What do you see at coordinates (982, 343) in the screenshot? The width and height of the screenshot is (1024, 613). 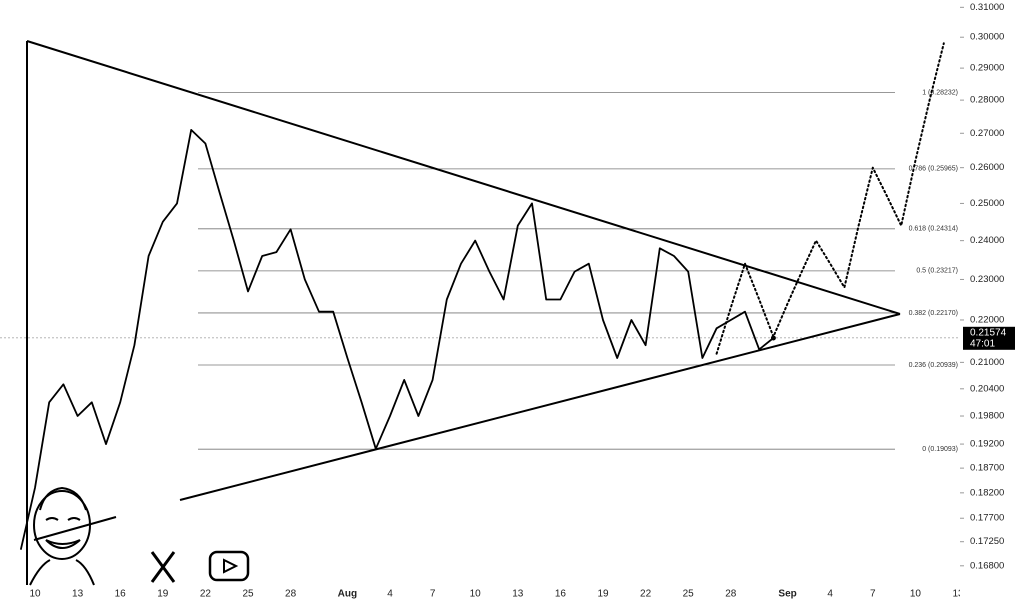 I see `countdown-label: 47:01` at bounding box center [982, 343].